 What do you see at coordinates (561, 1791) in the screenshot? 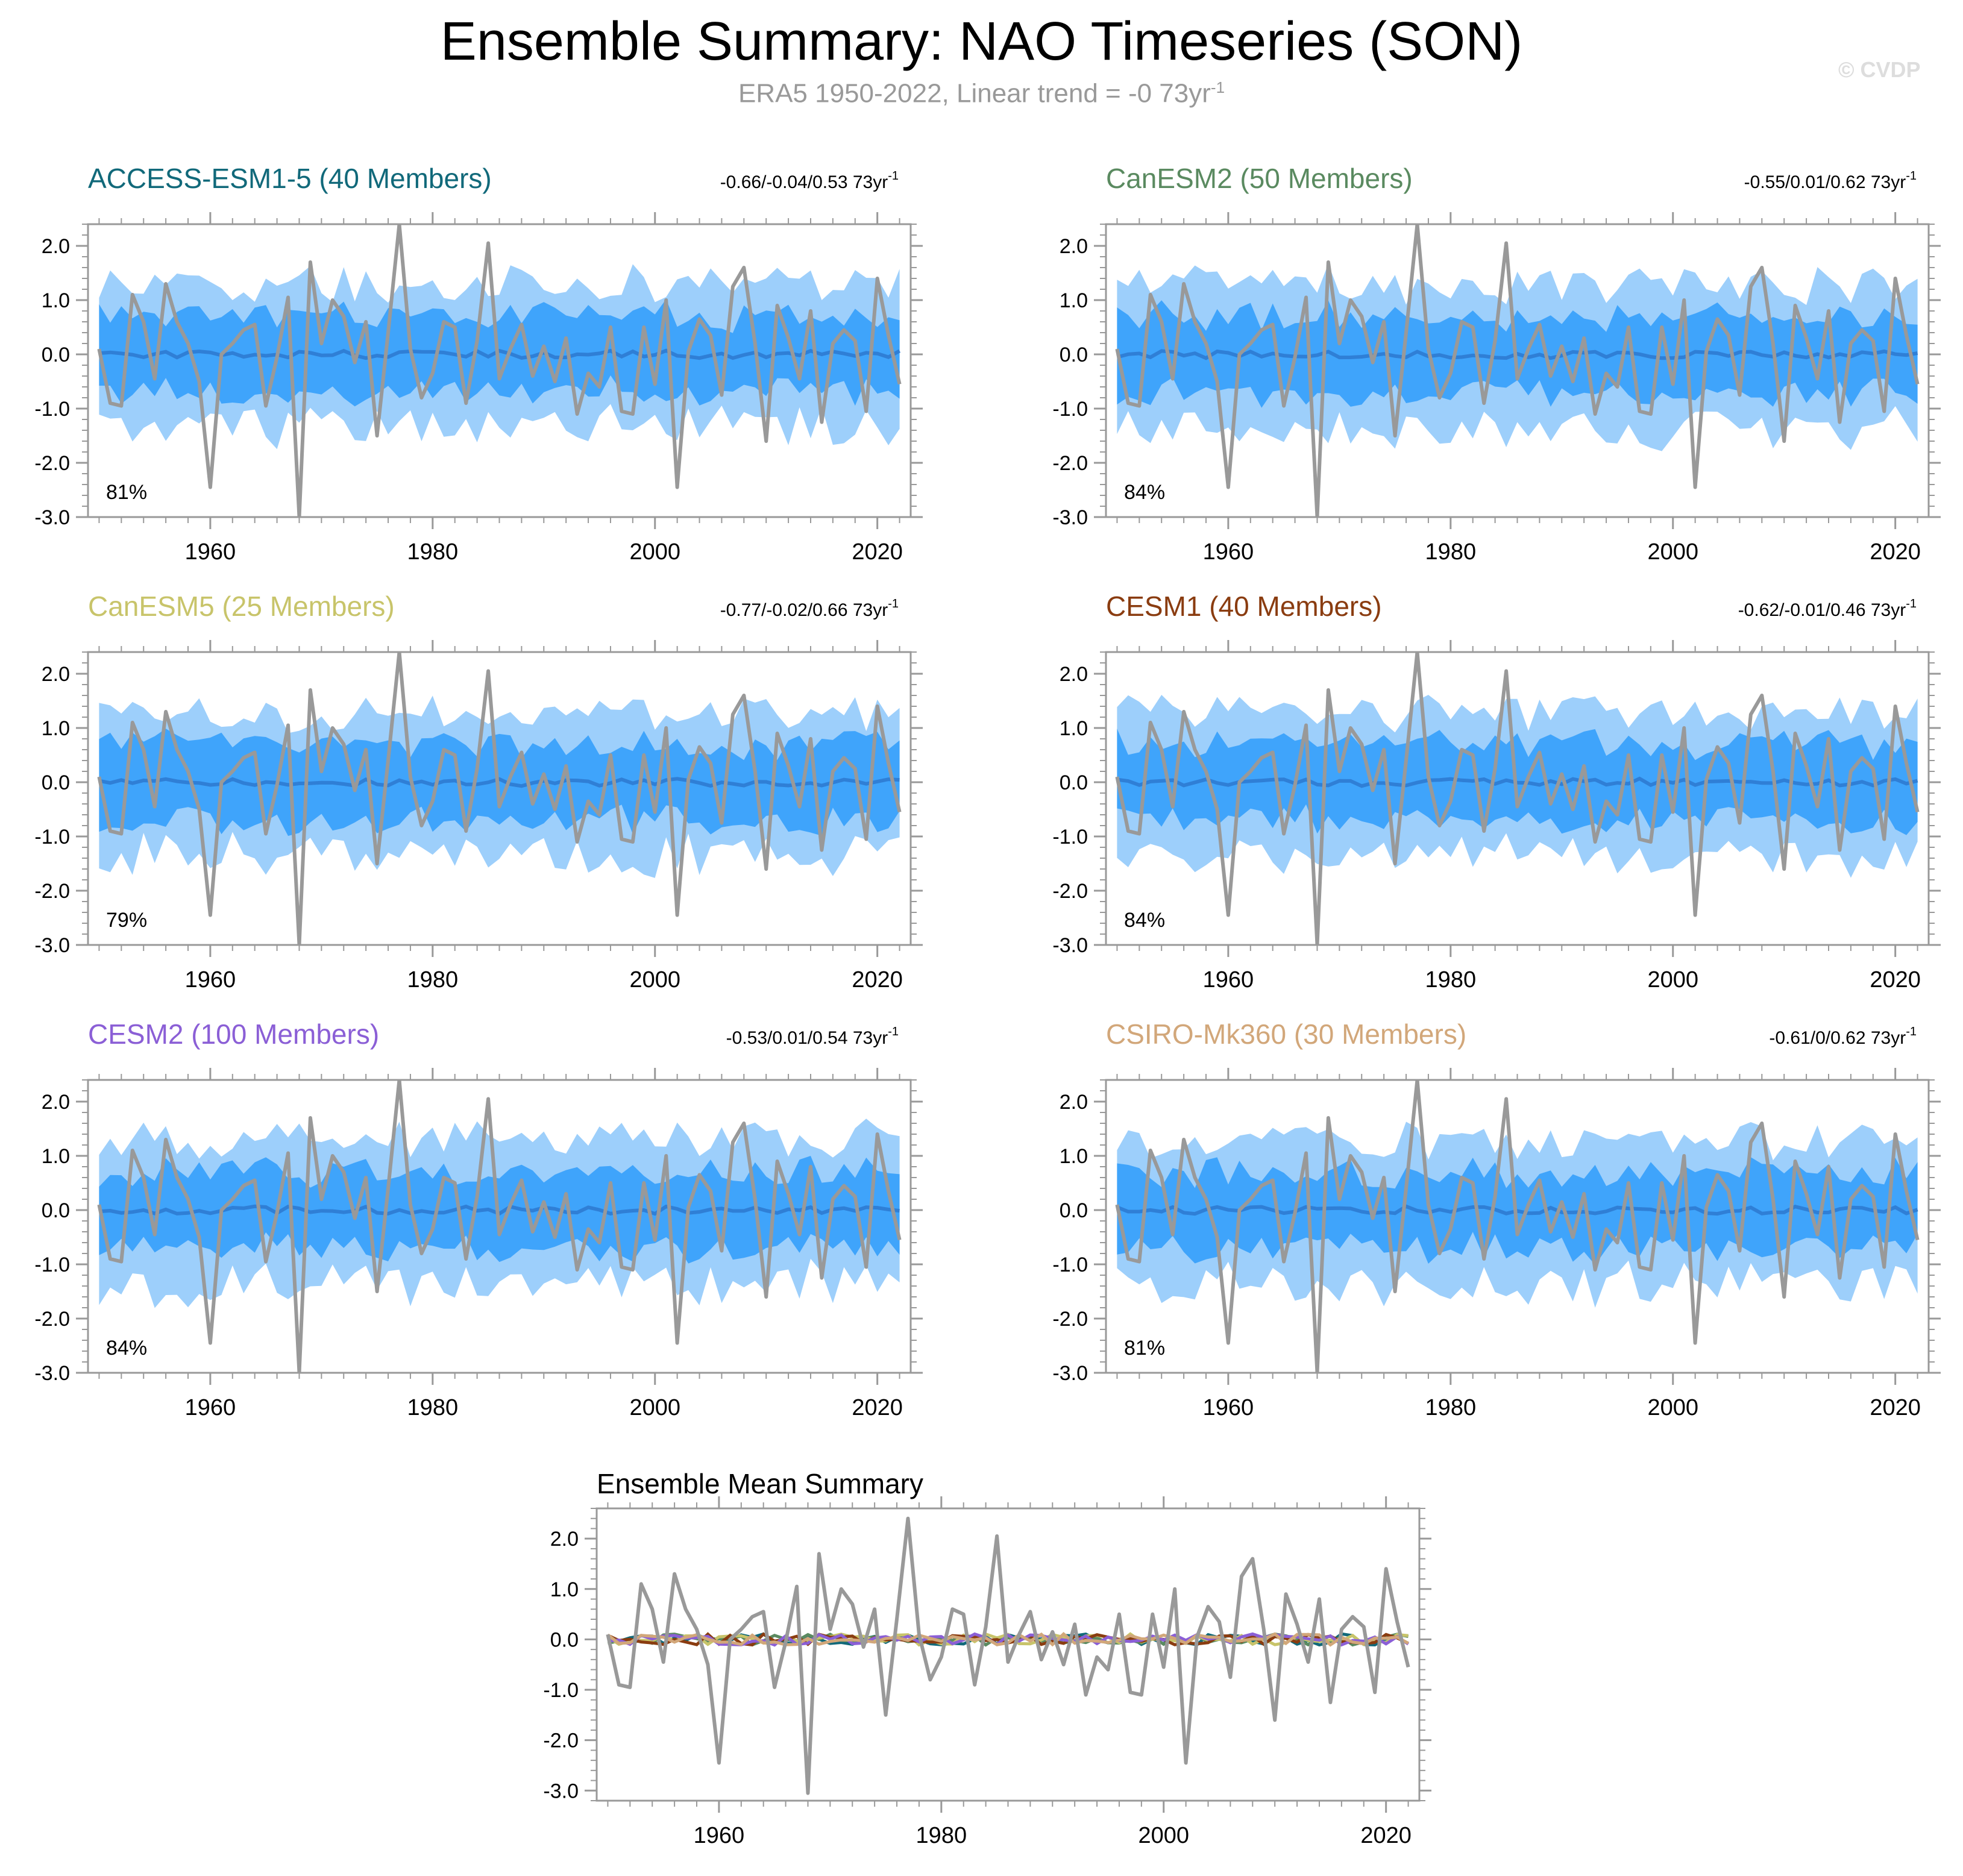
I see `summary-y-tick-label: -3.0` at bounding box center [561, 1791].